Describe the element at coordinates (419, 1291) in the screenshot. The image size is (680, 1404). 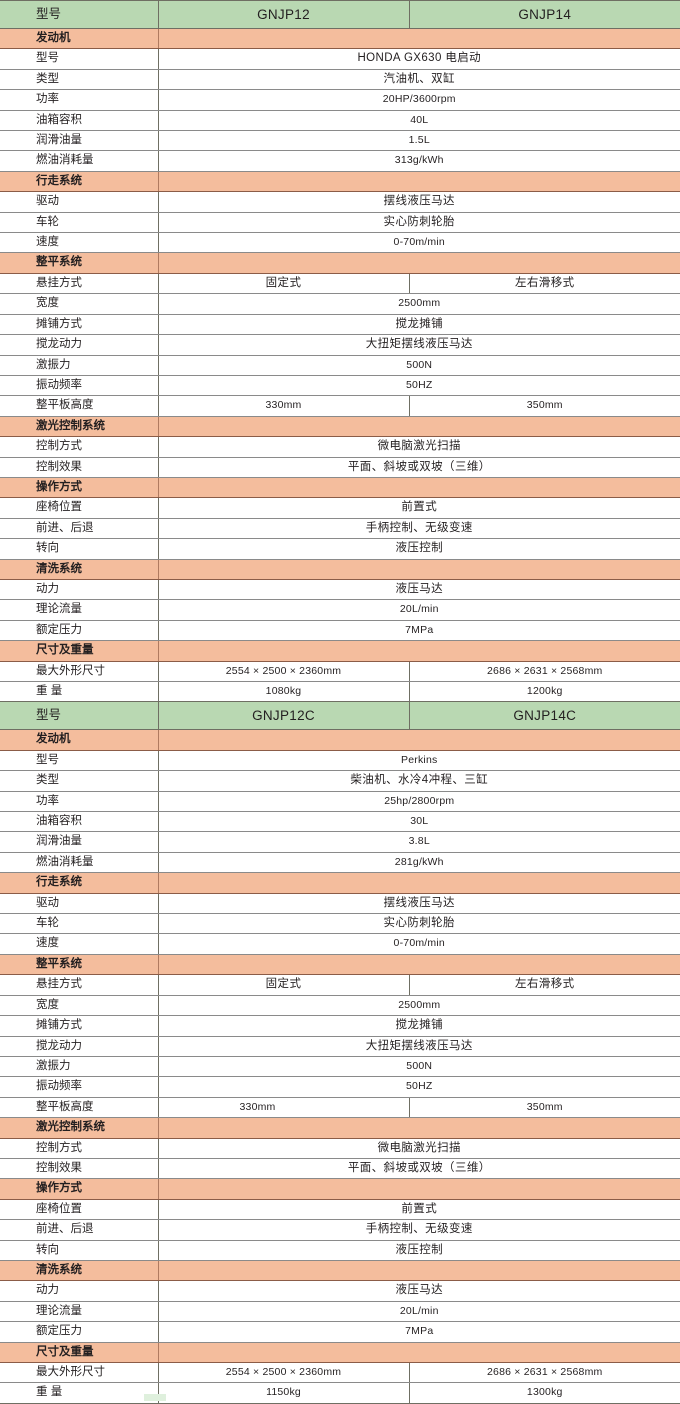
I see `spec-row-value: 液压马达` at that location.